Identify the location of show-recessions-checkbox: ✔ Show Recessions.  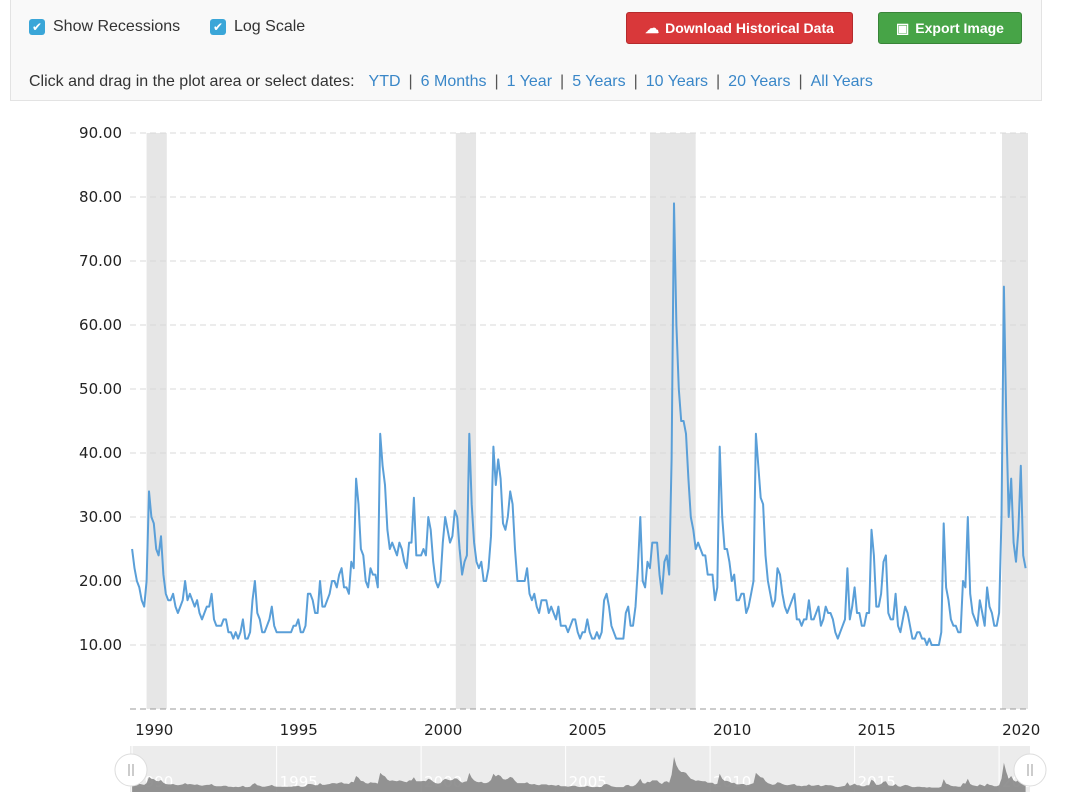
(104, 27).